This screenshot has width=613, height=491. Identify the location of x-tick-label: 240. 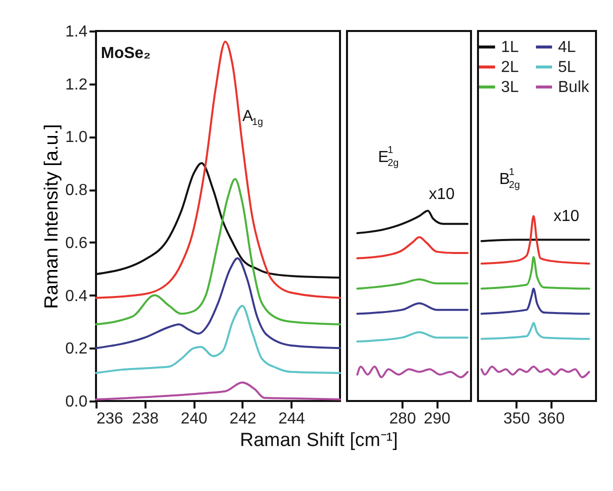
(194, 419).